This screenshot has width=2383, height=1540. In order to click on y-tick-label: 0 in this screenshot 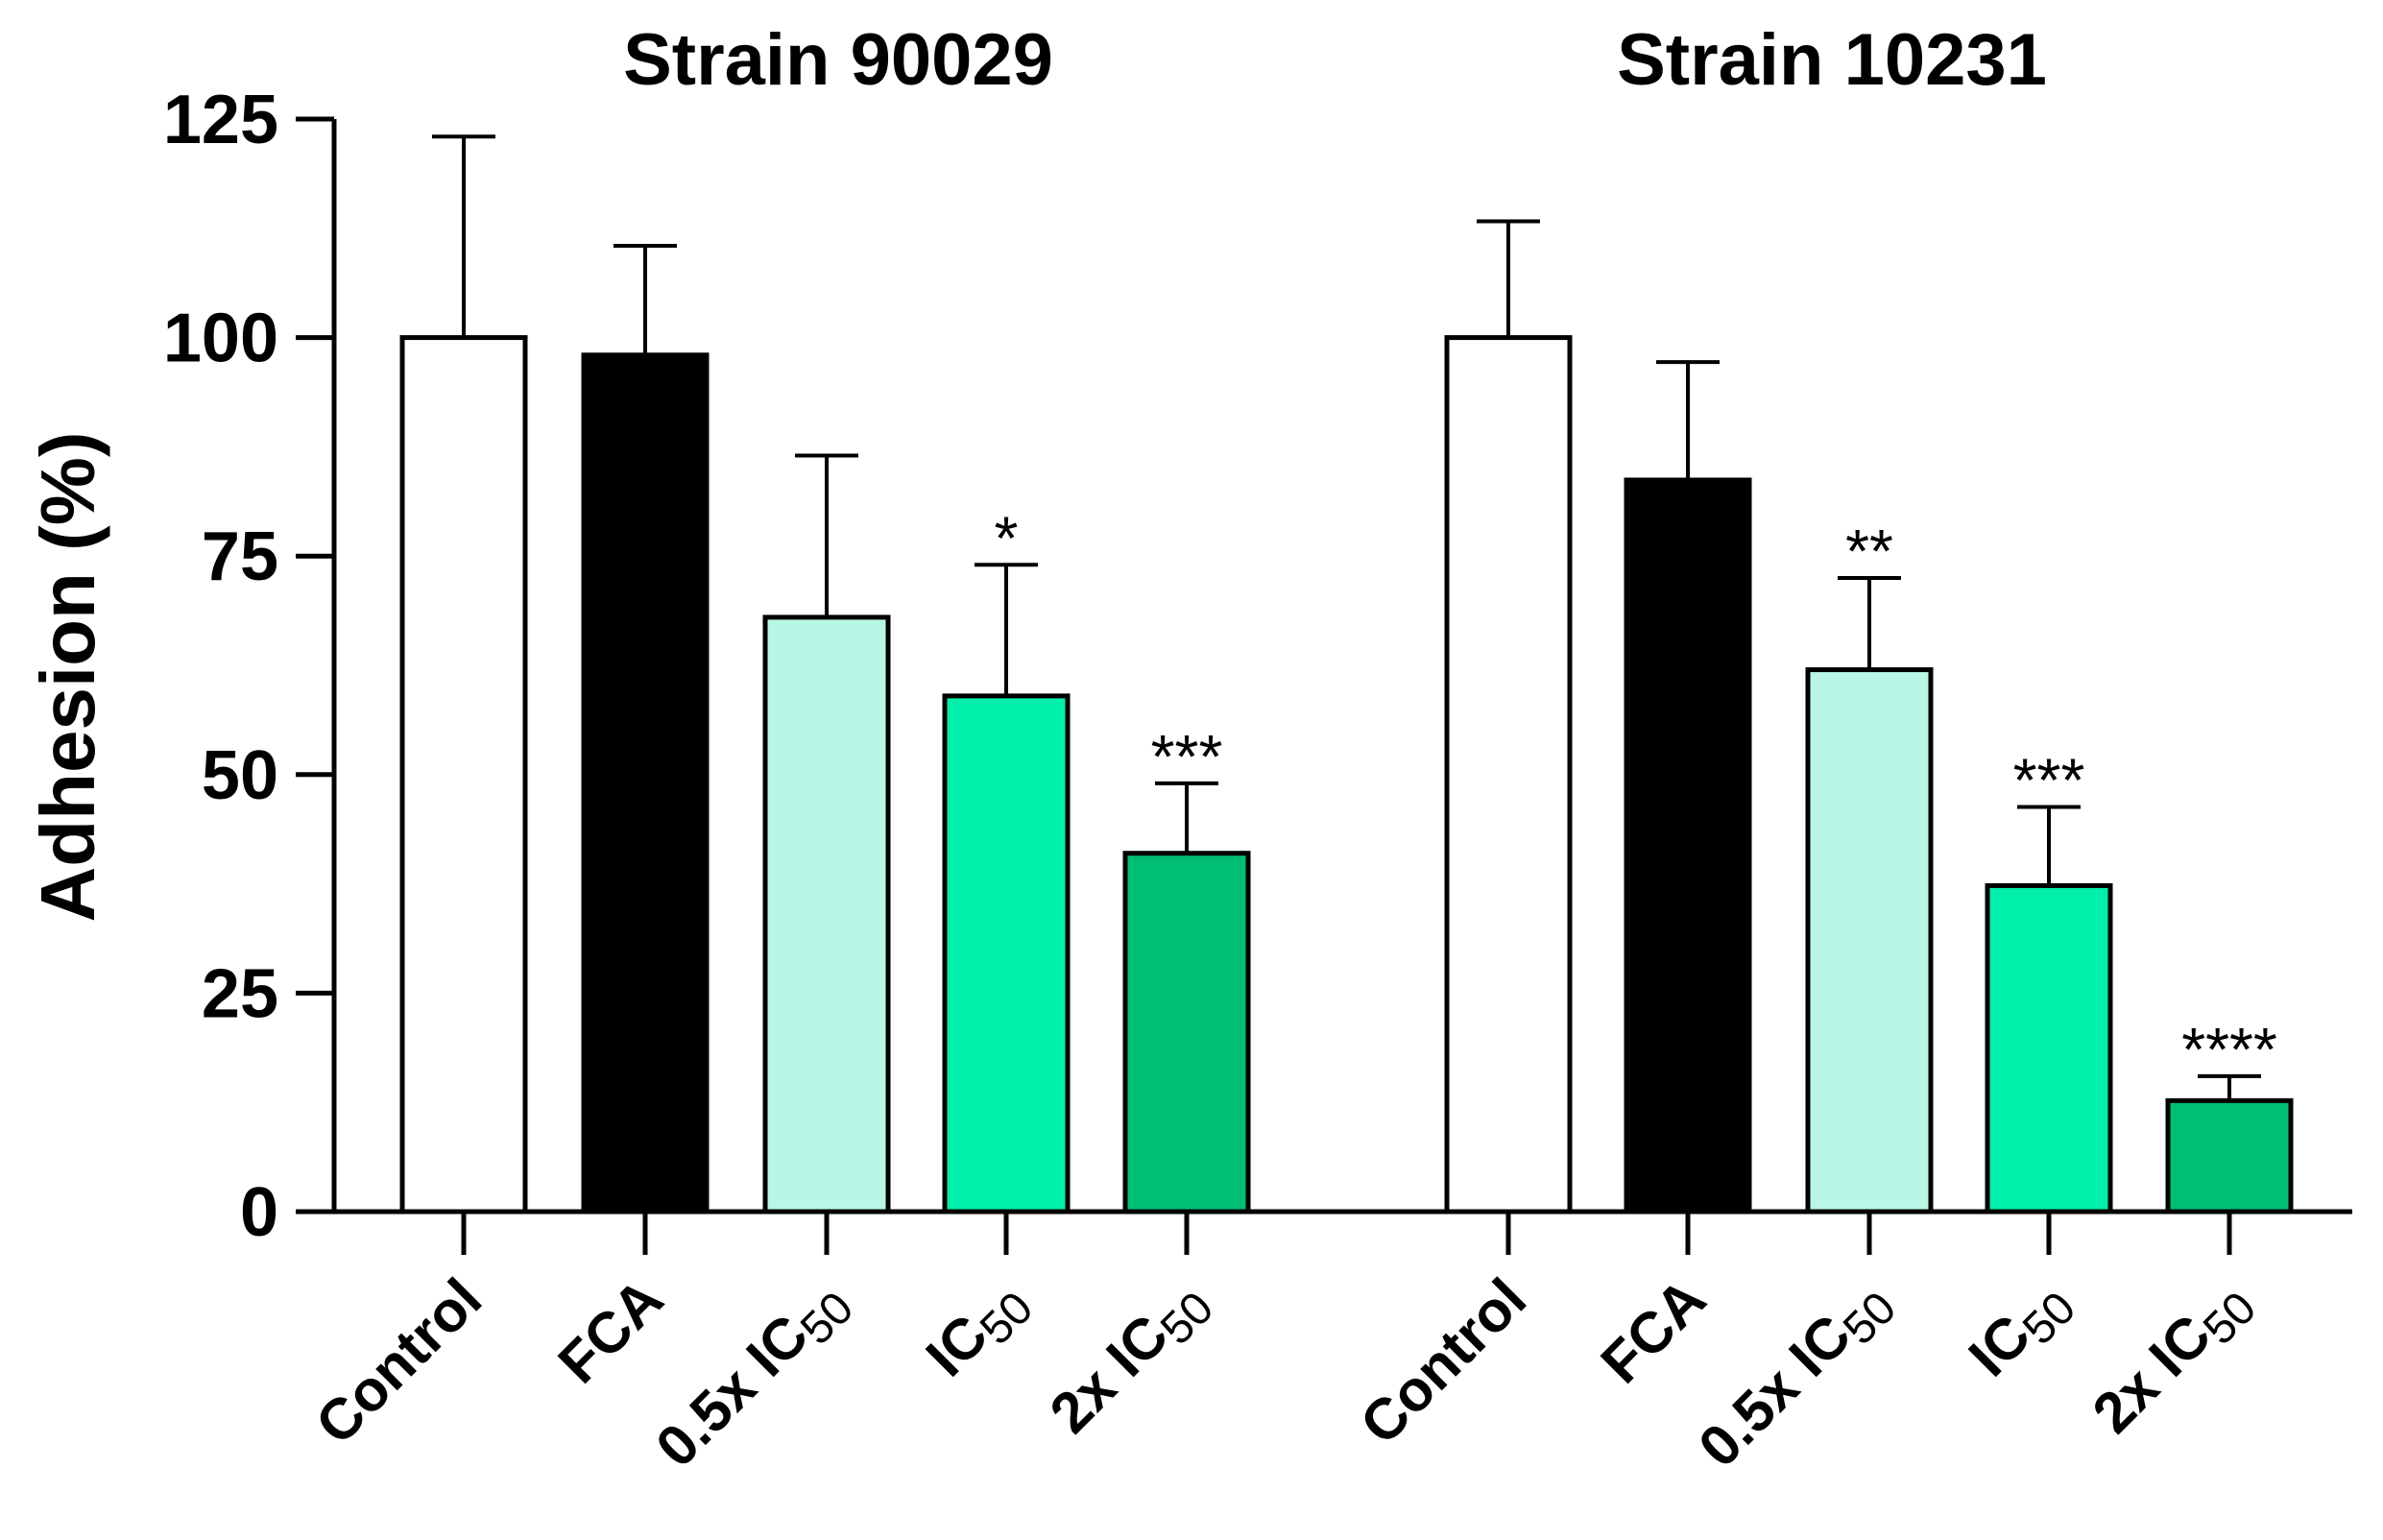, I will do `click(259, 1212)`.